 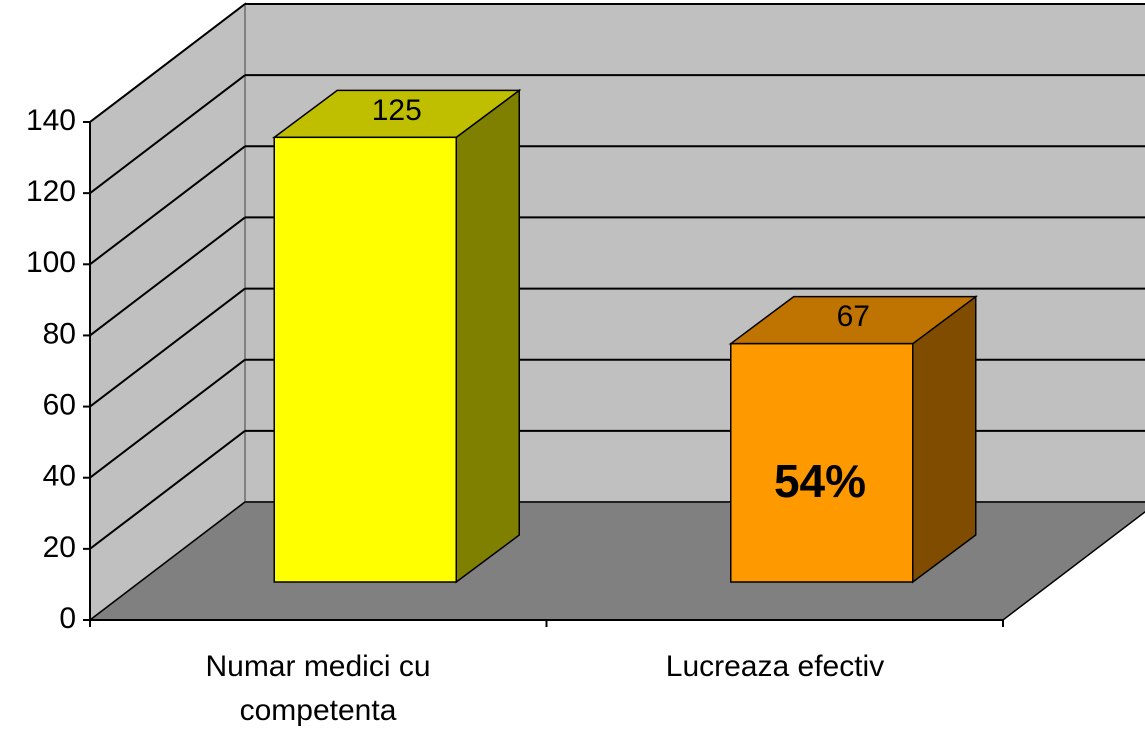 I want to click on y-tick-label: 0, so click(x=67, y=618).